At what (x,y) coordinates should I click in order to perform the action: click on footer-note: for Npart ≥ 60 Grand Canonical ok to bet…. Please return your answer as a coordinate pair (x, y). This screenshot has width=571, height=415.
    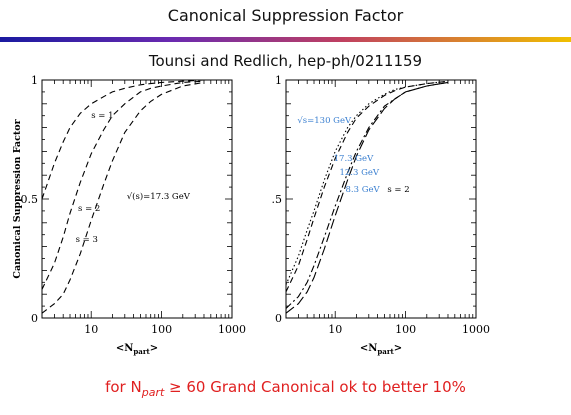
    Looking at the image, I should click on (285, 388).